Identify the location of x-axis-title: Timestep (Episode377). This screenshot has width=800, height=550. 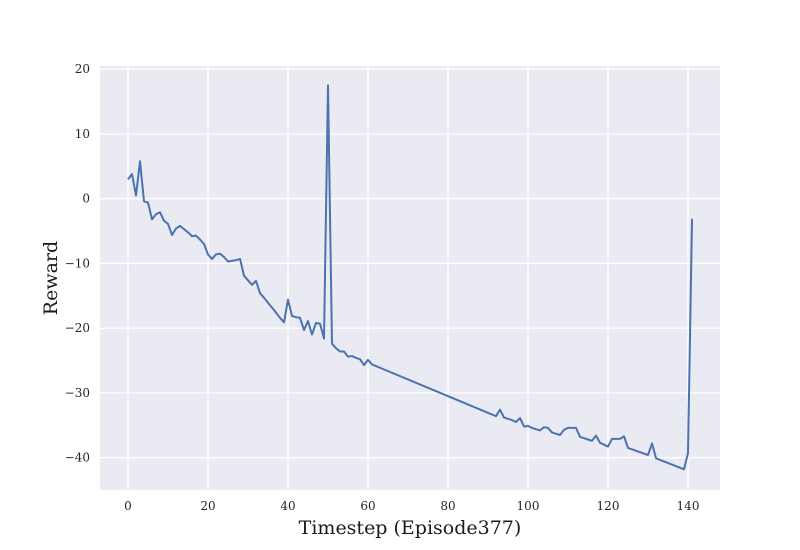
(410, 528).